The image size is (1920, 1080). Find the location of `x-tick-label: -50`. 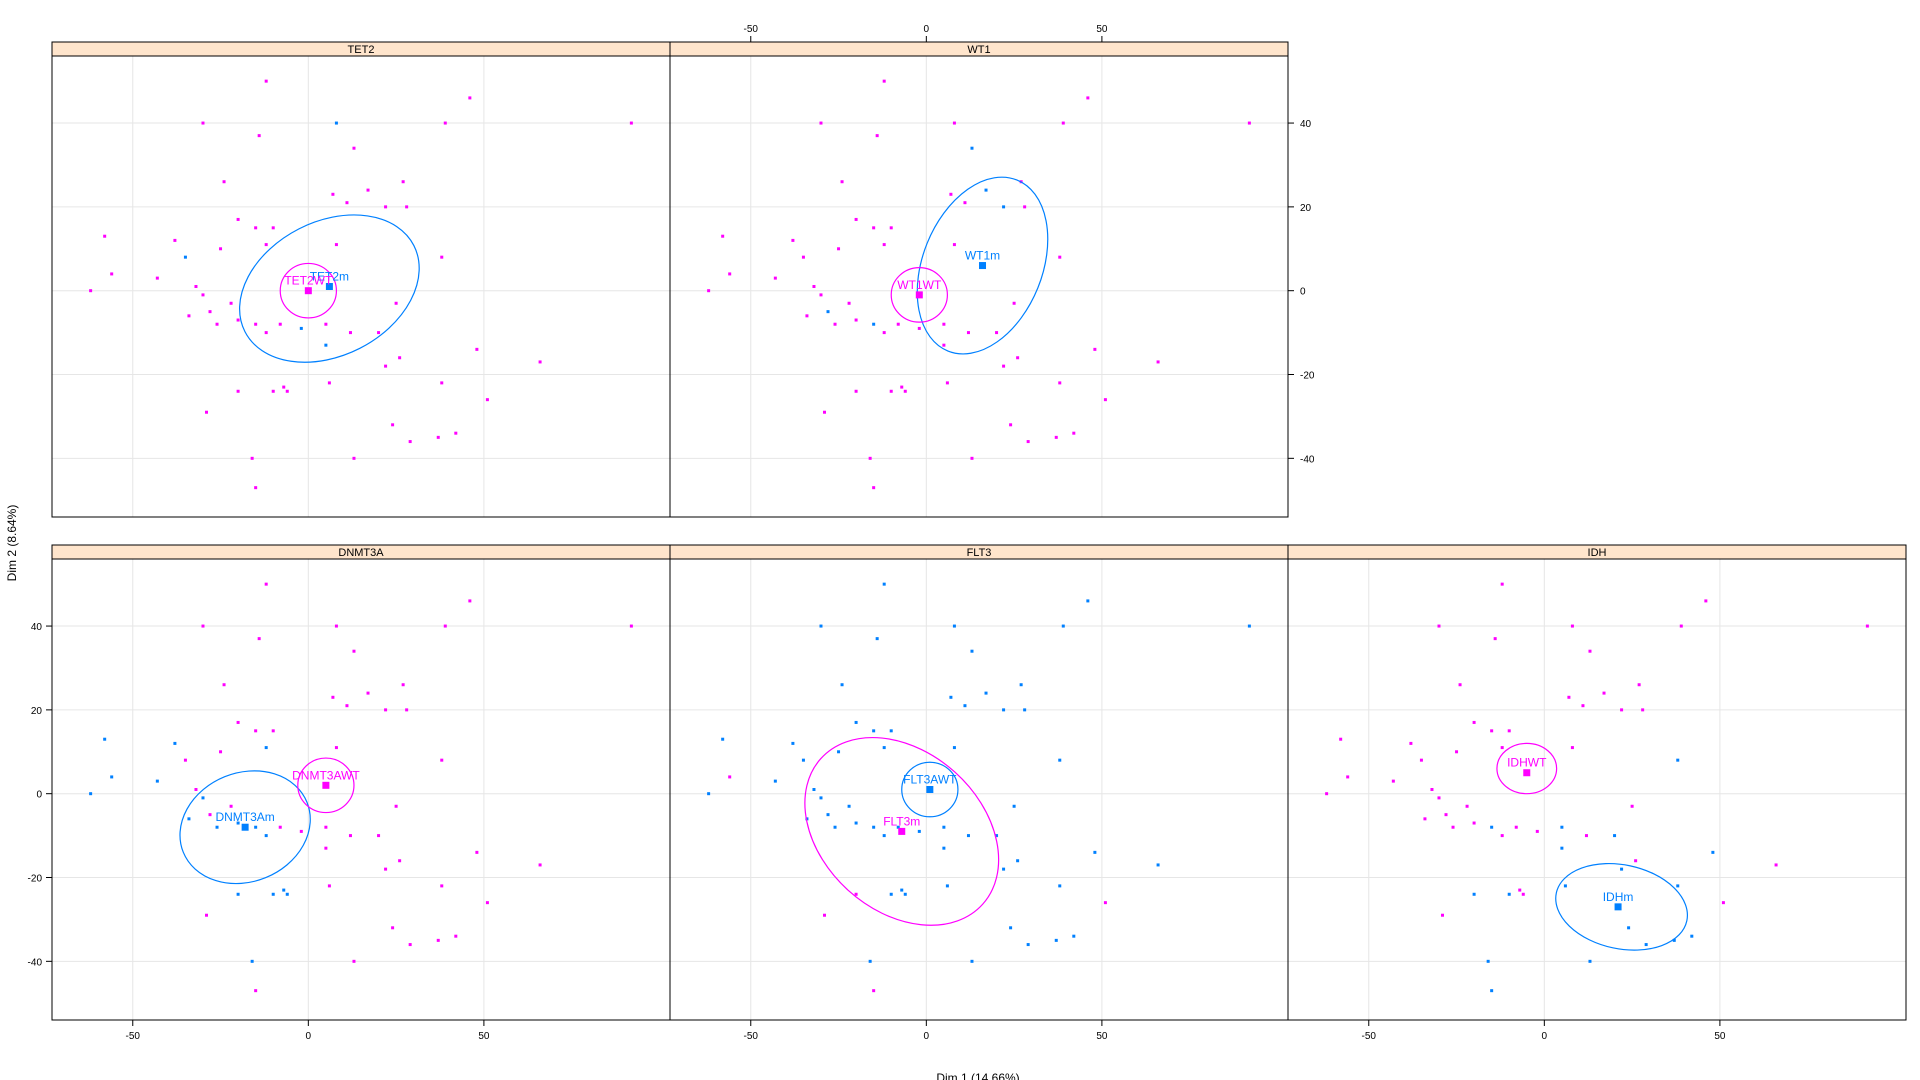

x-tick-label: -50 is located at coordinates (751, 29).